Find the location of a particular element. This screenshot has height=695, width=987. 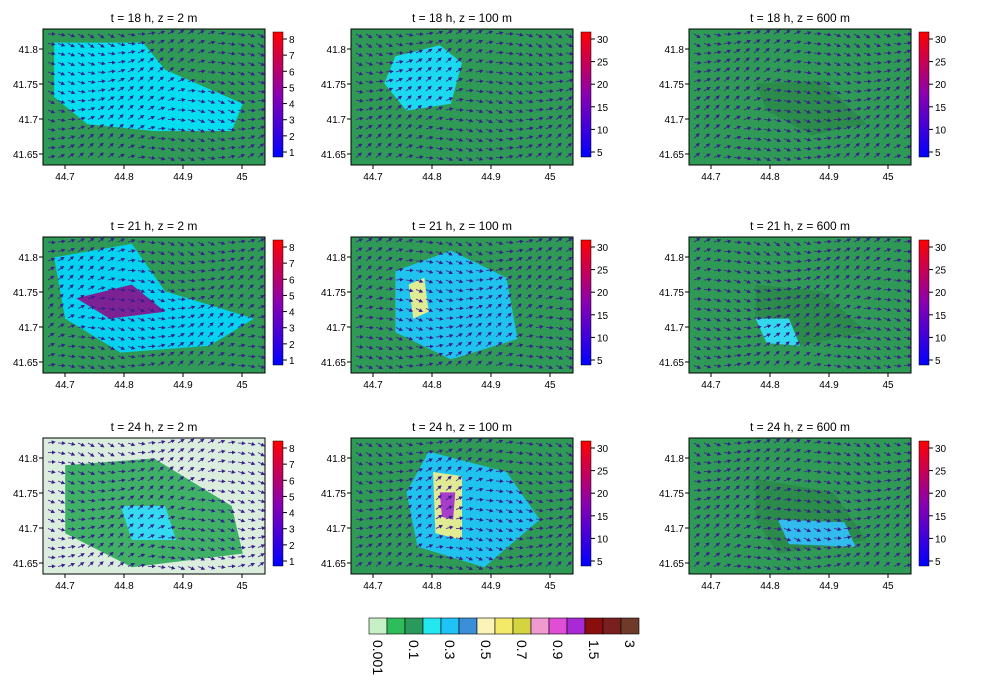

legend-label: 3 is located at coordinates (630, 644).